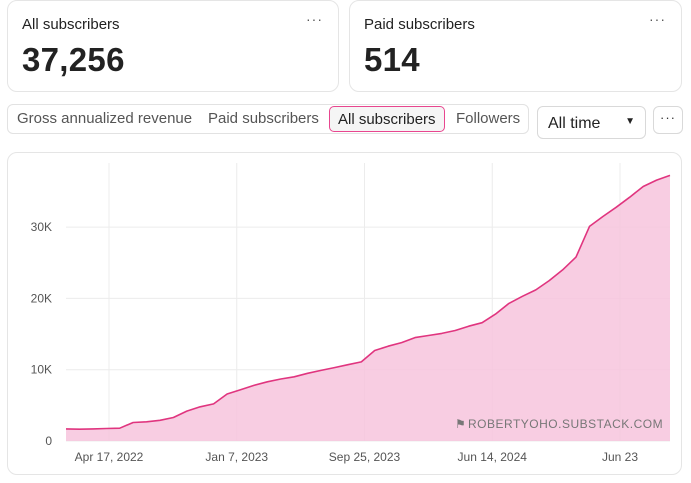 The width and height of the screenshot is (691, 483). What do you see at coordinates (48, 441) in the screenshot?
I see `y-tick-label: 0` at bounding box center [48, 441].